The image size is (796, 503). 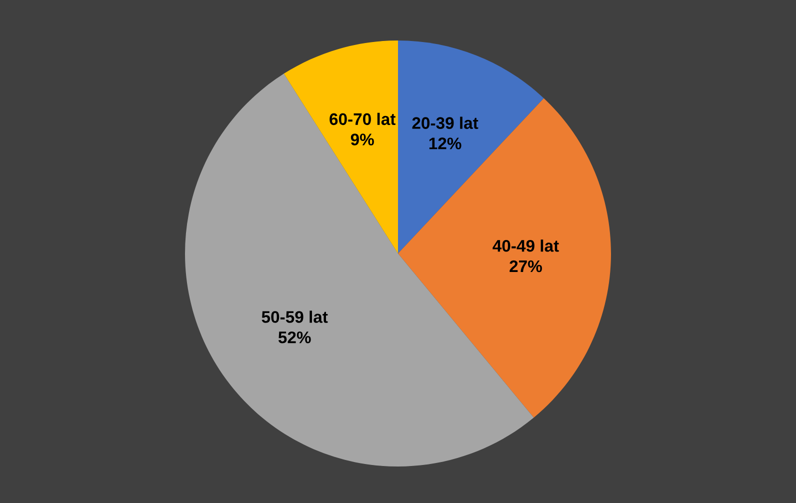 I want to click on slice-label: 60-70 lat, so click(x=363, y=119).